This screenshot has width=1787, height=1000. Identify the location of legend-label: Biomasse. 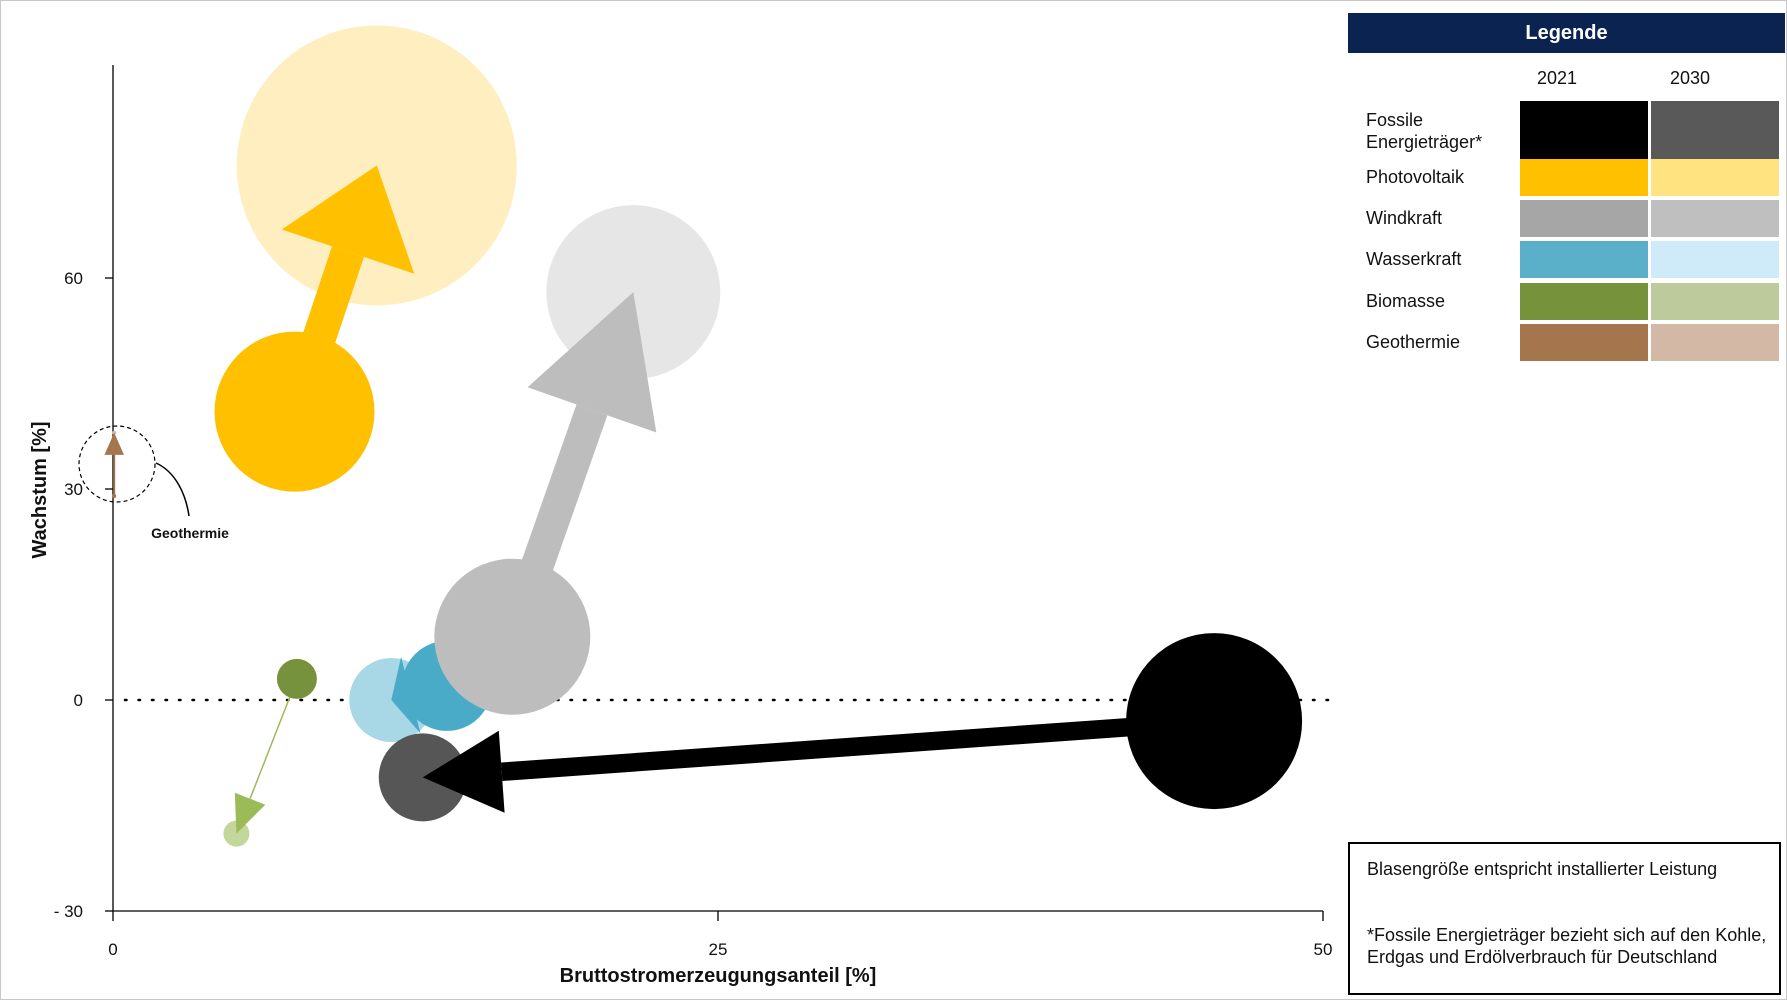
(1406, 301).